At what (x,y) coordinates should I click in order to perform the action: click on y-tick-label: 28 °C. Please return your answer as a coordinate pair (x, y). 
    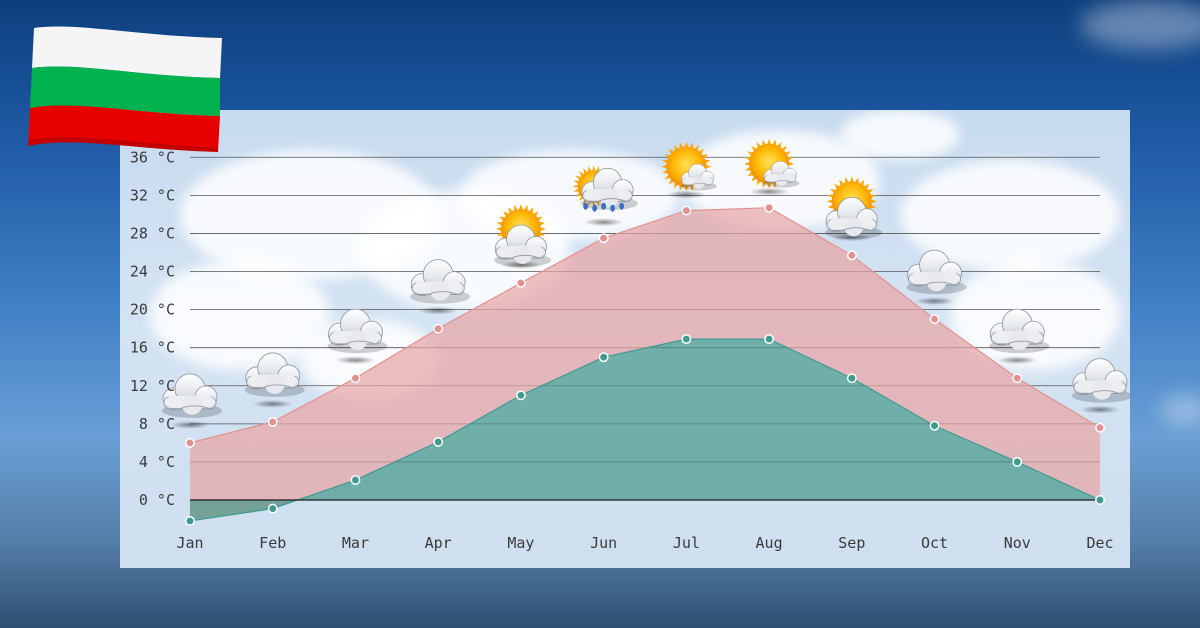
    Looking at the image, I should click on (152, 233).